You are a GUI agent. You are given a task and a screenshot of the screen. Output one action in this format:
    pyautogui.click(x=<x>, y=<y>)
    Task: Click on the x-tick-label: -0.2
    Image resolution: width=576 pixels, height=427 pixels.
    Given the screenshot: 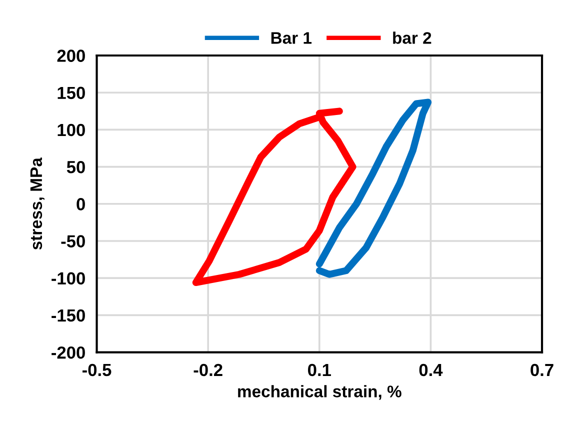 What is the action you would take?
    pyautogui.click(x=208, y=370)
    